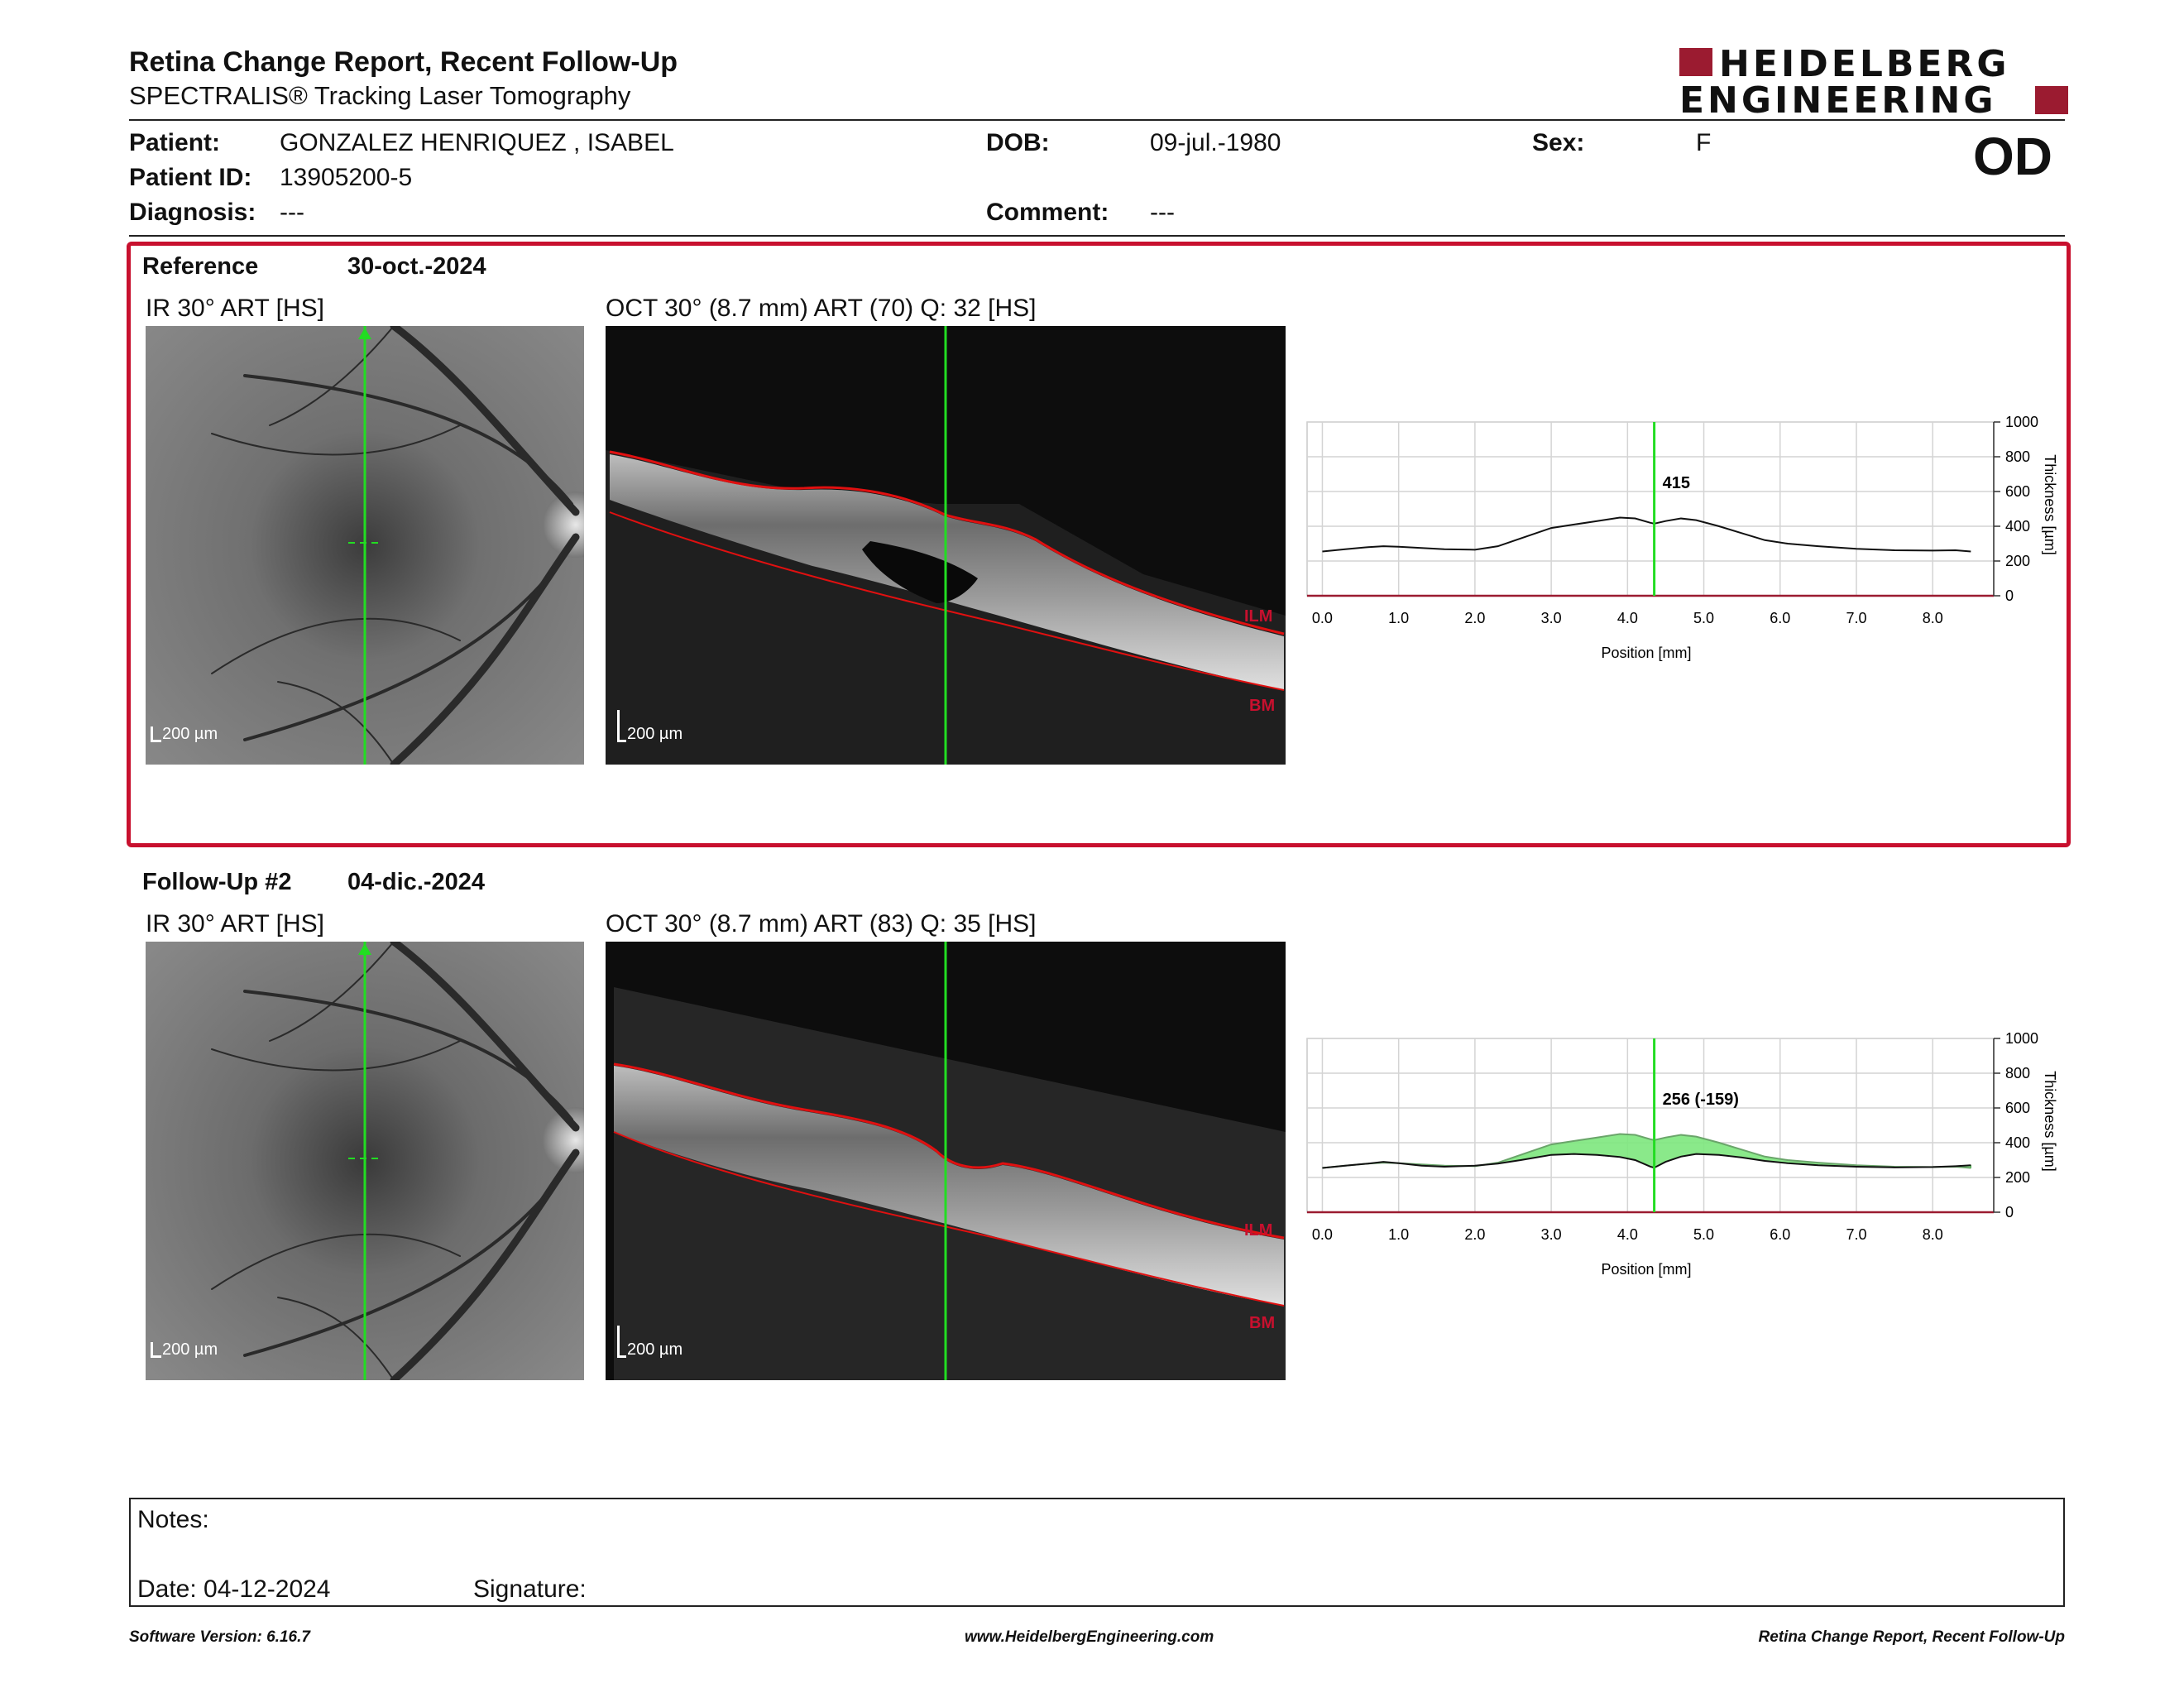 The height and width of the screenshot is (1688, 2184). What do you see at coordinates (1911, 1637) in the screenshot?
I see `footer-report-name: Retina Change Report, Recent Follow-Up` at bounding box center [1911, 1637].